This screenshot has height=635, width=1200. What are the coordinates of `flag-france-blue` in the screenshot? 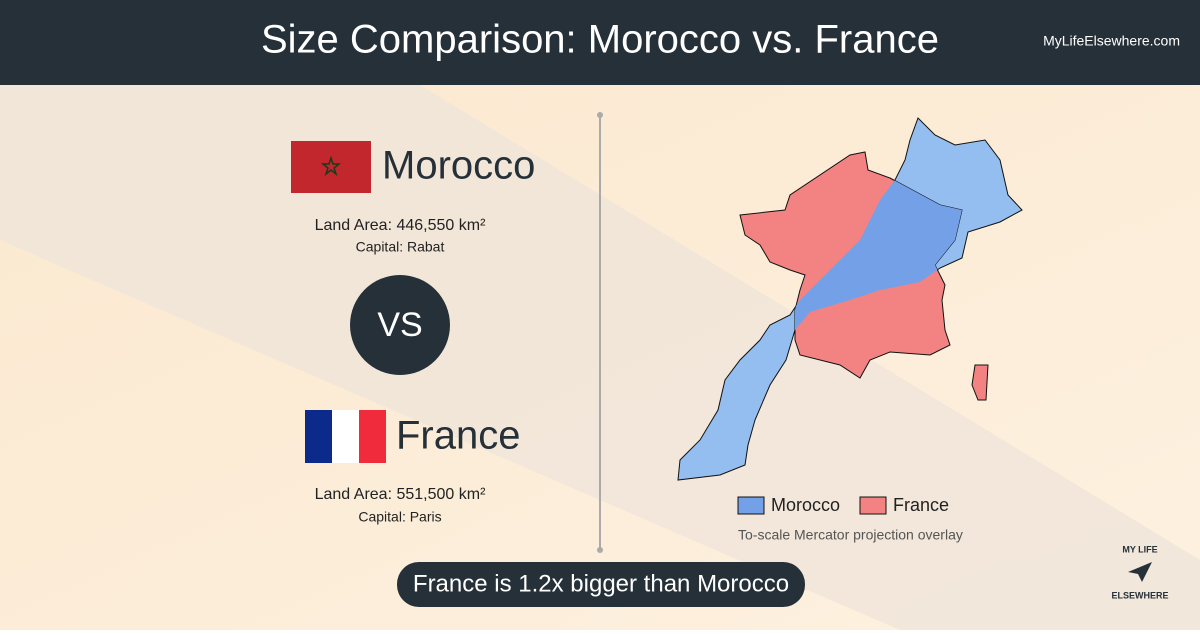 It's located at (318, 436).